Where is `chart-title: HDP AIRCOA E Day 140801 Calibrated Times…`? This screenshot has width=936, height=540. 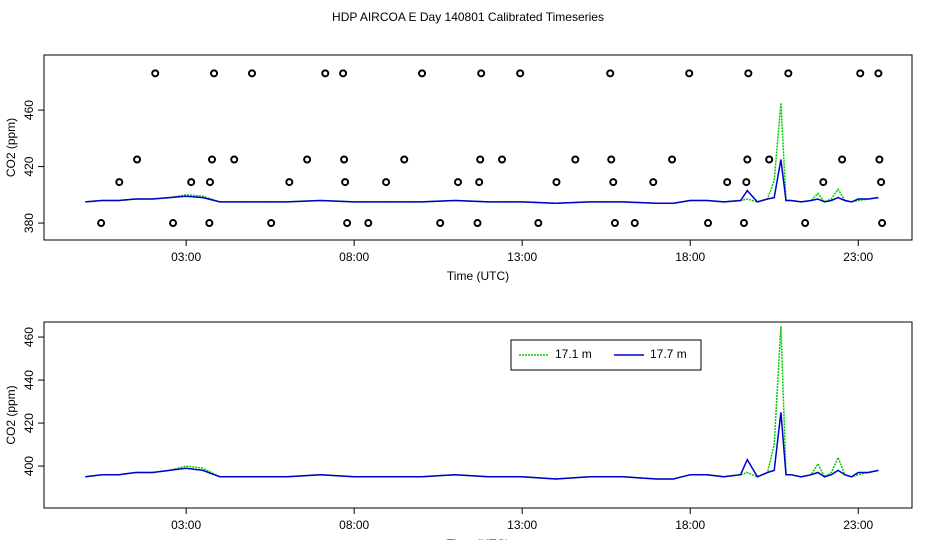
chart-title: HDP AIRCOA E Day 140801 Calibrated Times… is located at coordinates (468, 17).